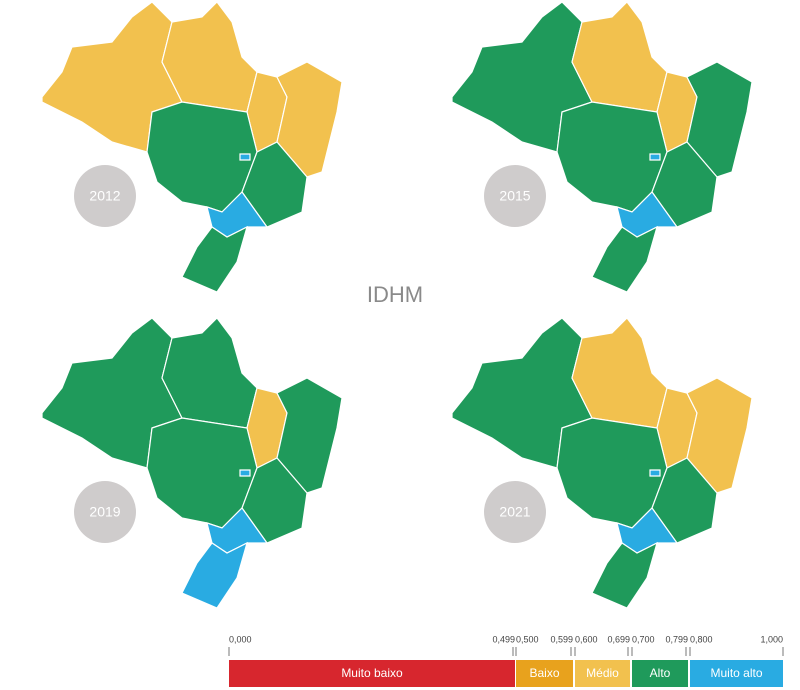 This screenshot has width=800, height=690. I want to click on year-label: 2015, so click(514, 196).